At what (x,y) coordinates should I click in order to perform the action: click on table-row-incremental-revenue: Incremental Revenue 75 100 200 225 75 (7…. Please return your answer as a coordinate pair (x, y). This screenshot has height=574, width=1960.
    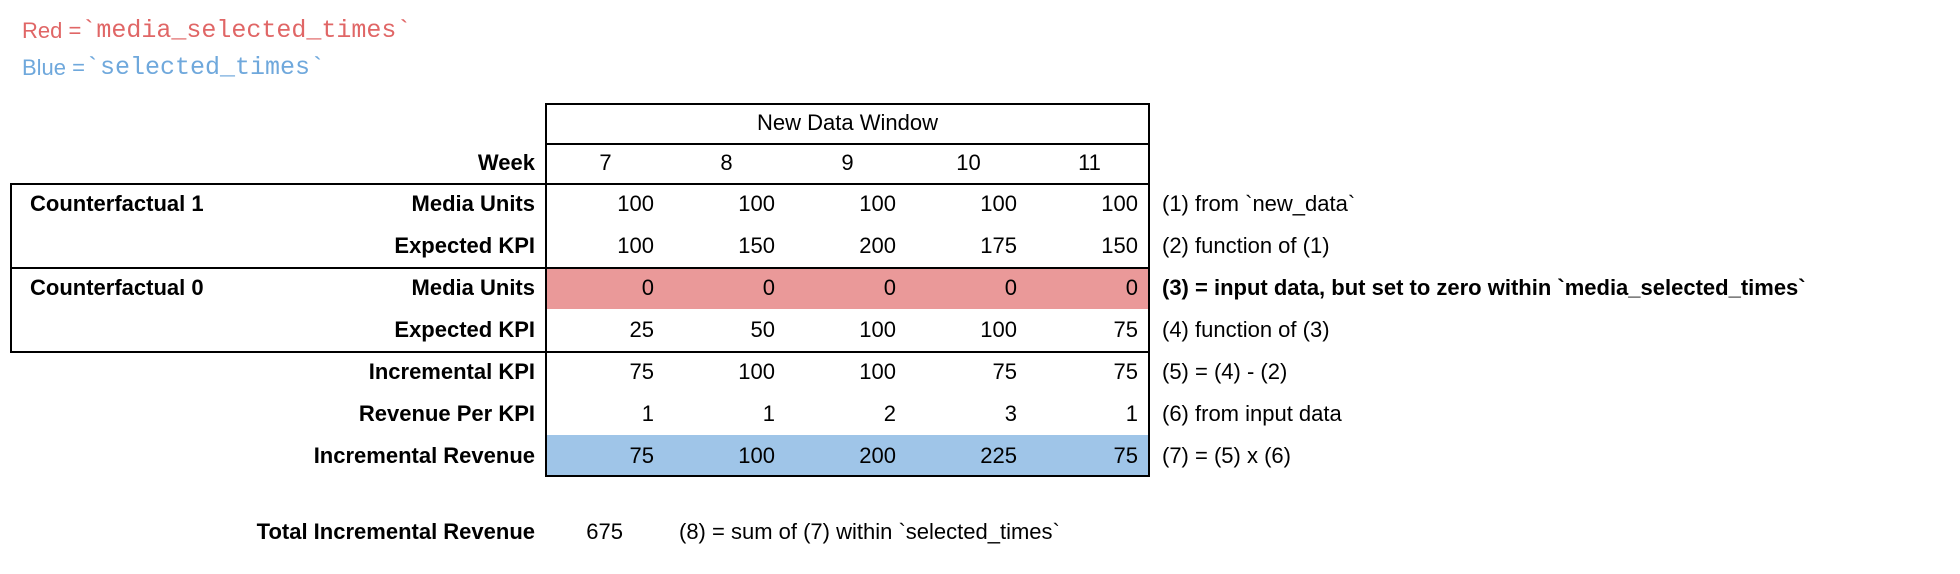
    Looking at the image, I should click on (980, 456).